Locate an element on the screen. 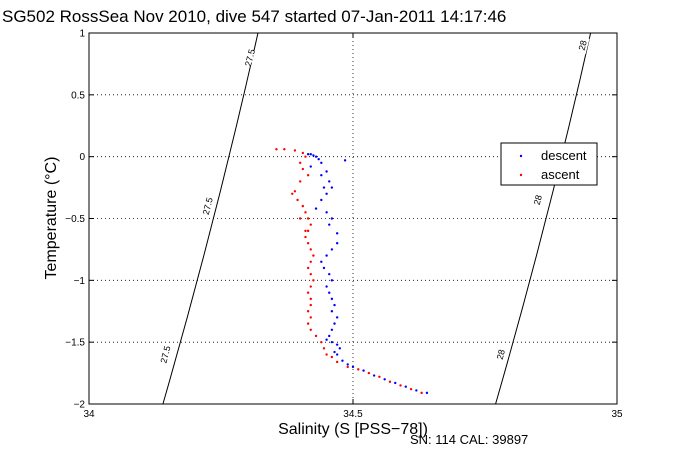  x-tick-label: 34 is located at coordinates (89, 414).